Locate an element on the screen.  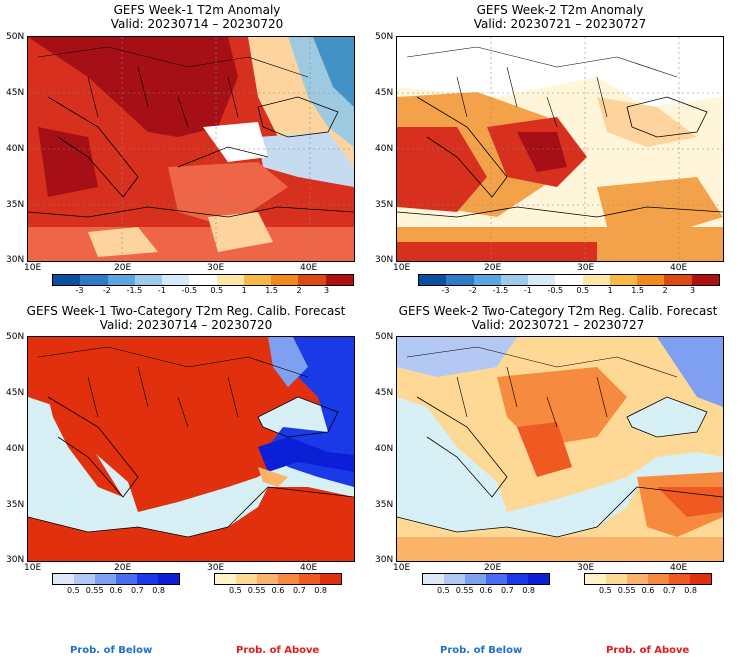
panel1-anomaly-tick-4: -0.5 is located at coordinates (189, 290).